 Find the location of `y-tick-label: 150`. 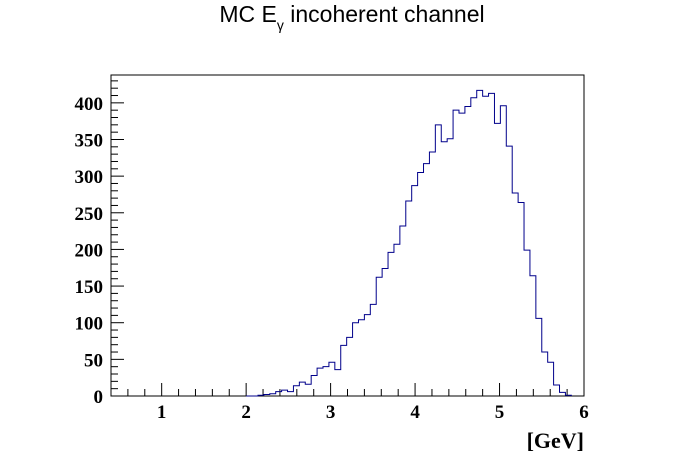

y-tick-label: 150 is located at coordinates (89, 287).